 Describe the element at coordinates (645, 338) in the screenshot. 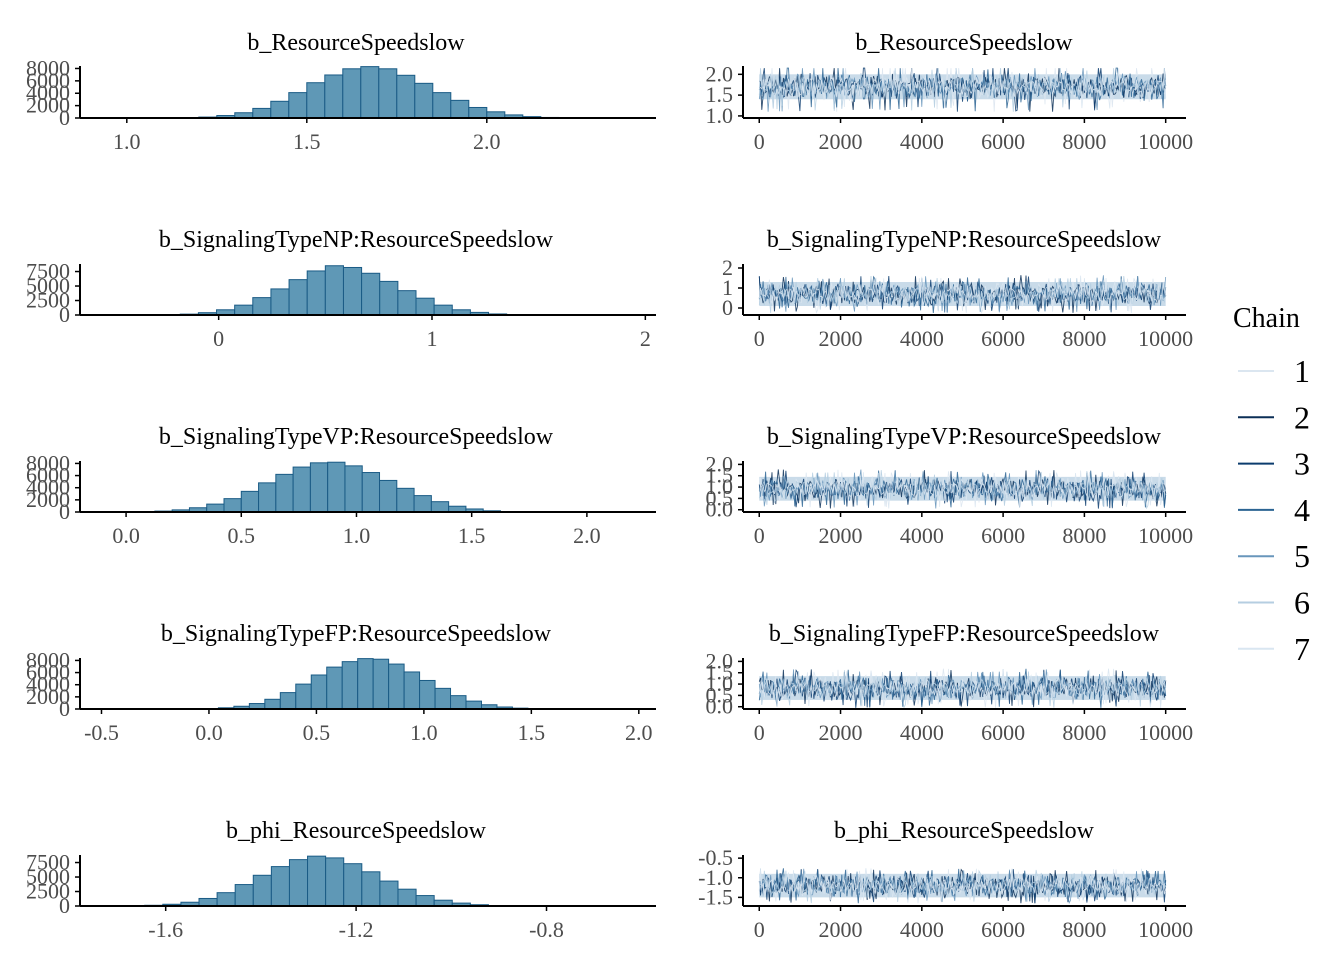

I see `x-tick-label: 2` at that location.